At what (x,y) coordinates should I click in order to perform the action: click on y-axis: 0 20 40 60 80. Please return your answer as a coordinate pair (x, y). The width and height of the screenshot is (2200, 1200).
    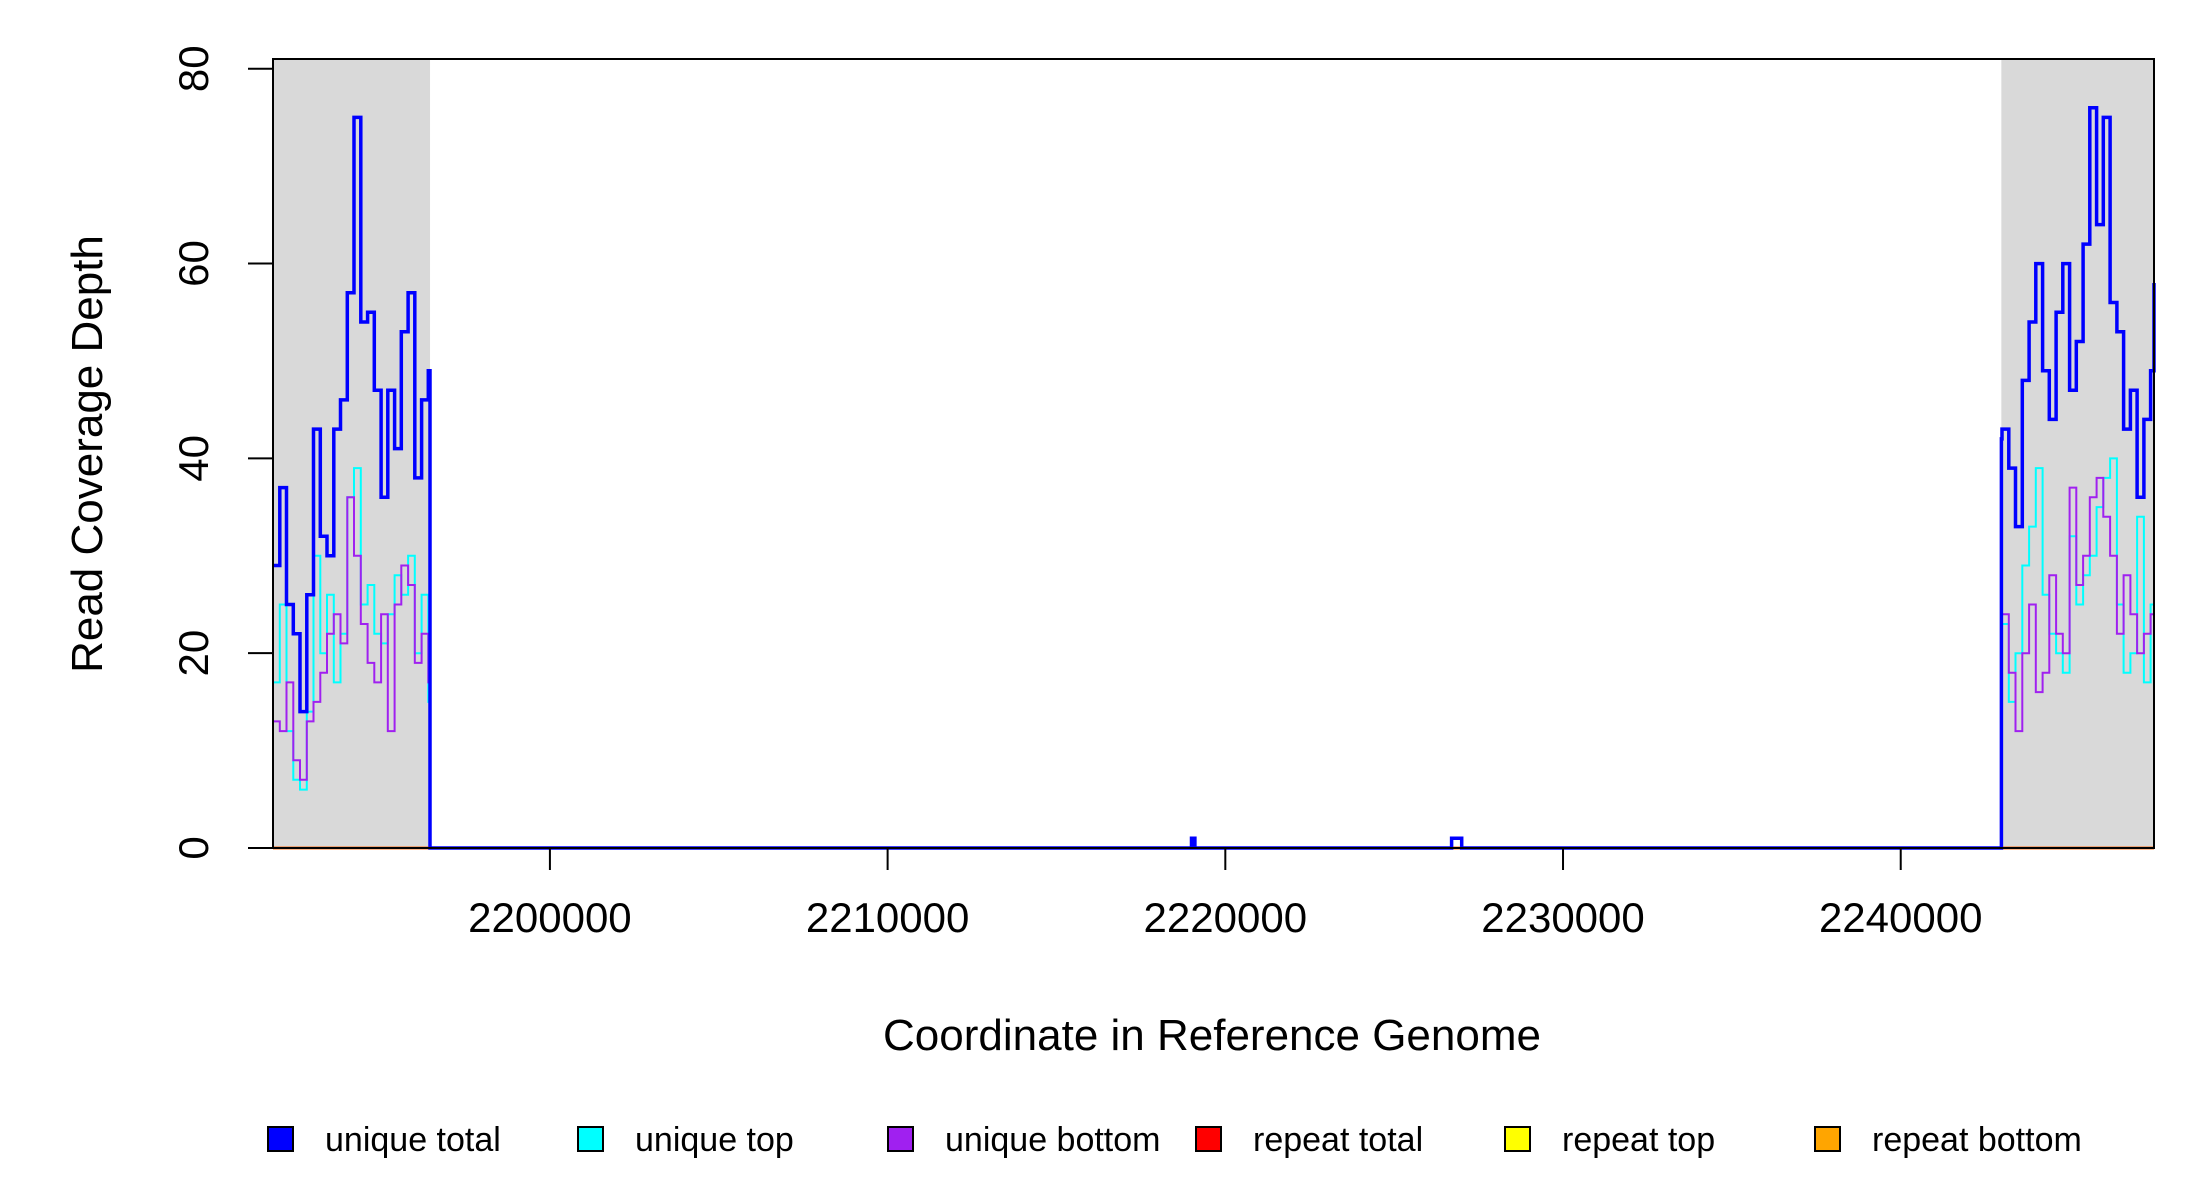
    Looking at the image, I should click on (221, 452).